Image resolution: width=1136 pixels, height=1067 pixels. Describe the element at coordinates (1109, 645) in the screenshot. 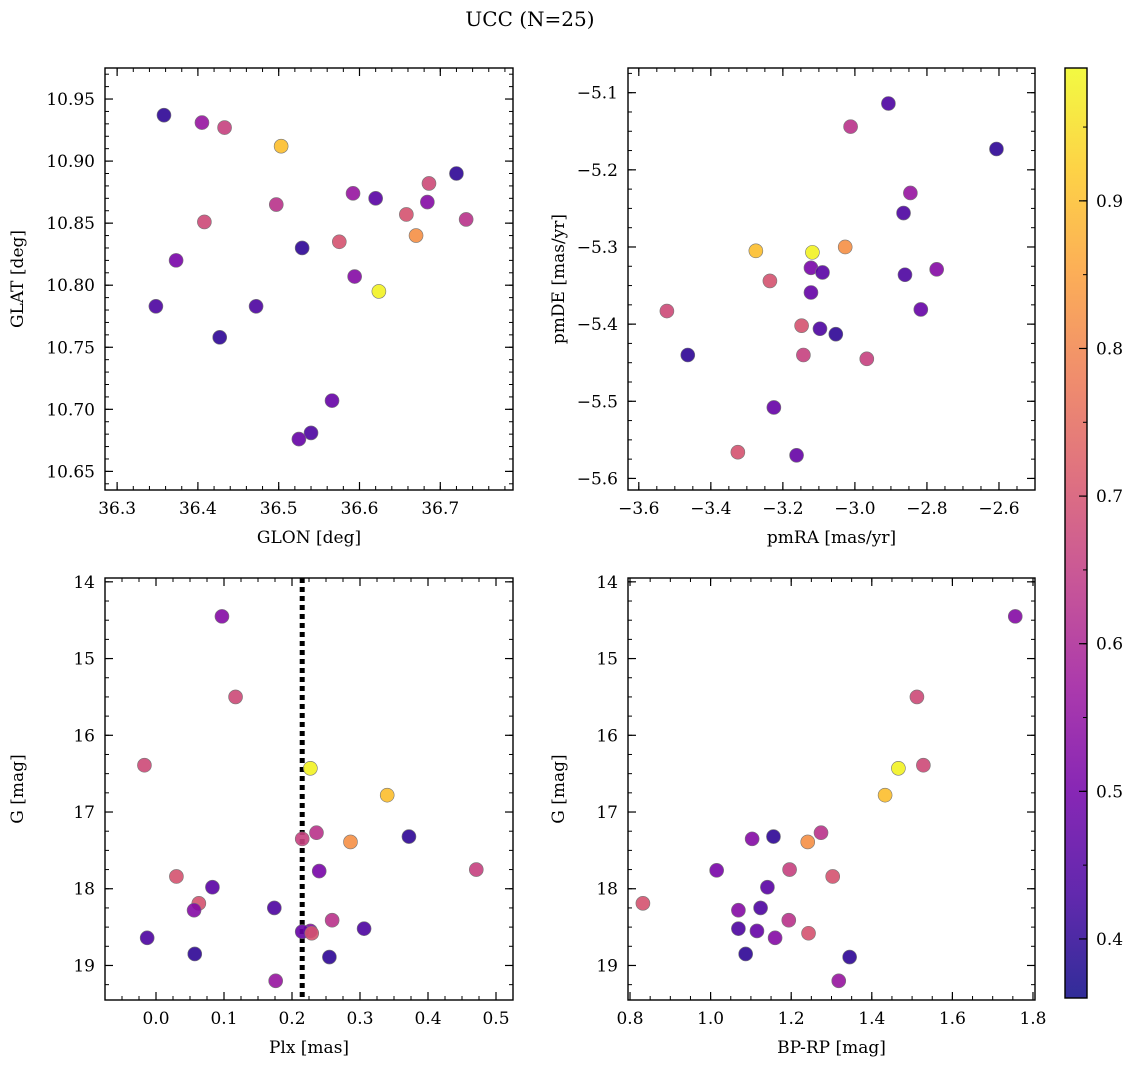

I see `colorbar-tick-label: 0.6` at that location.